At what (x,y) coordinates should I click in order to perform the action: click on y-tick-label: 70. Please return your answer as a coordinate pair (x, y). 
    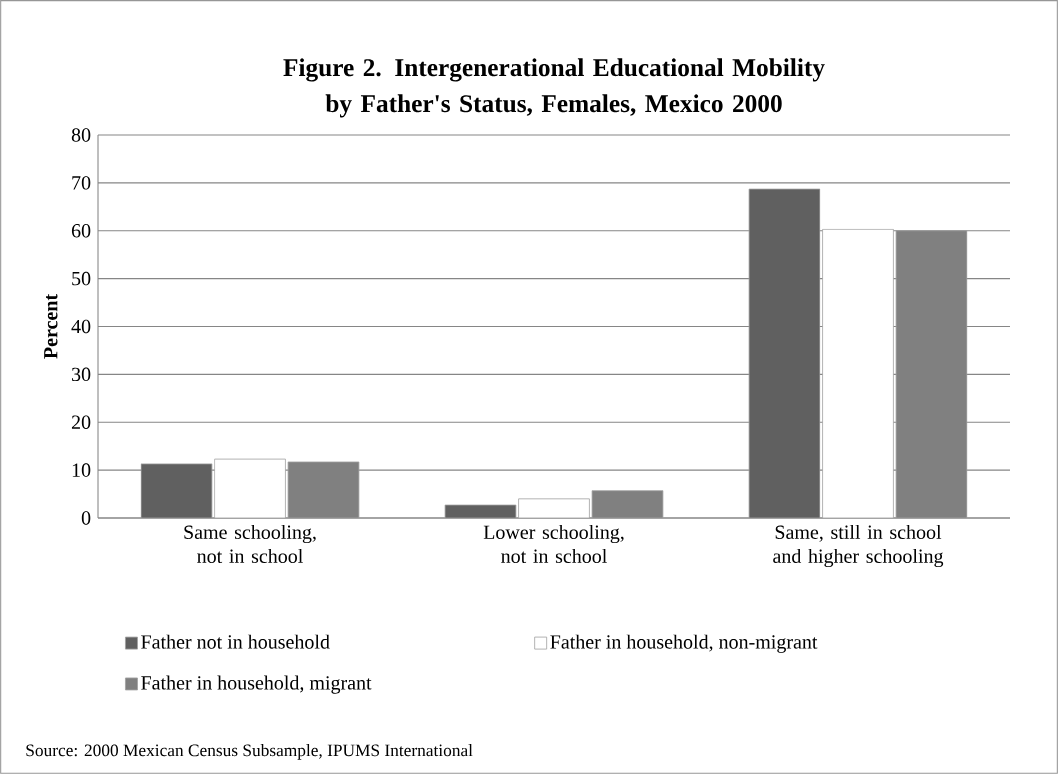
    Looking at the image, I should click on (81, 183).